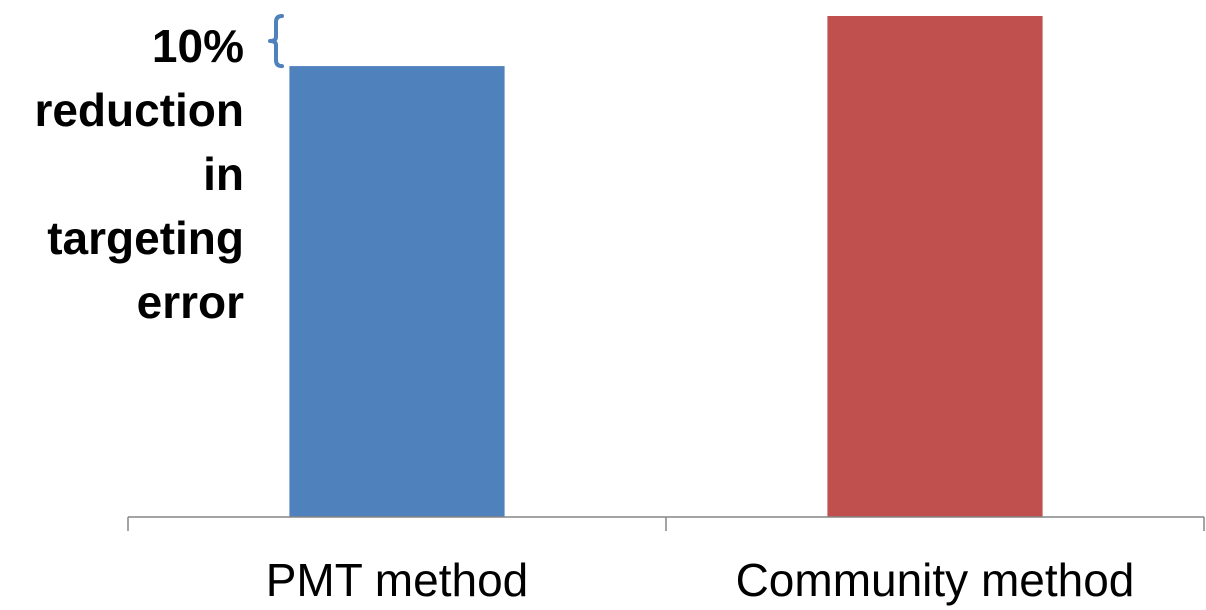  I want to click on x-axis, so click(666, 523).